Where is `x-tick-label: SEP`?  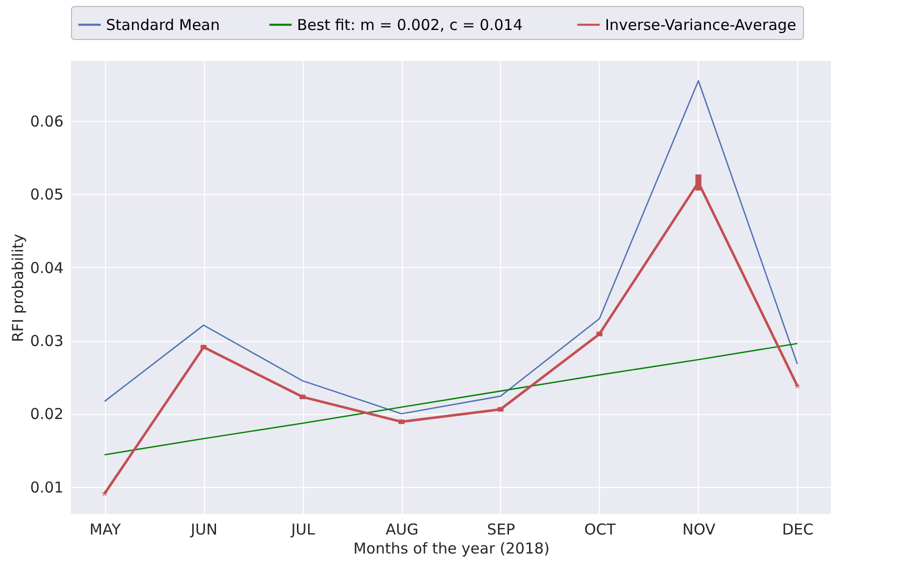 x-tick-label: SEP is located at coordinates (501, 529).